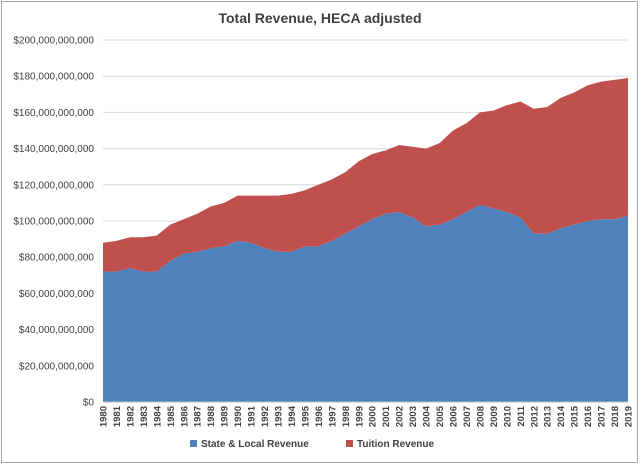  What do you see at coordinates (440, 416) in the screenshot?
I see `x-tick-label: 2005` at bounding box center [440, 416].